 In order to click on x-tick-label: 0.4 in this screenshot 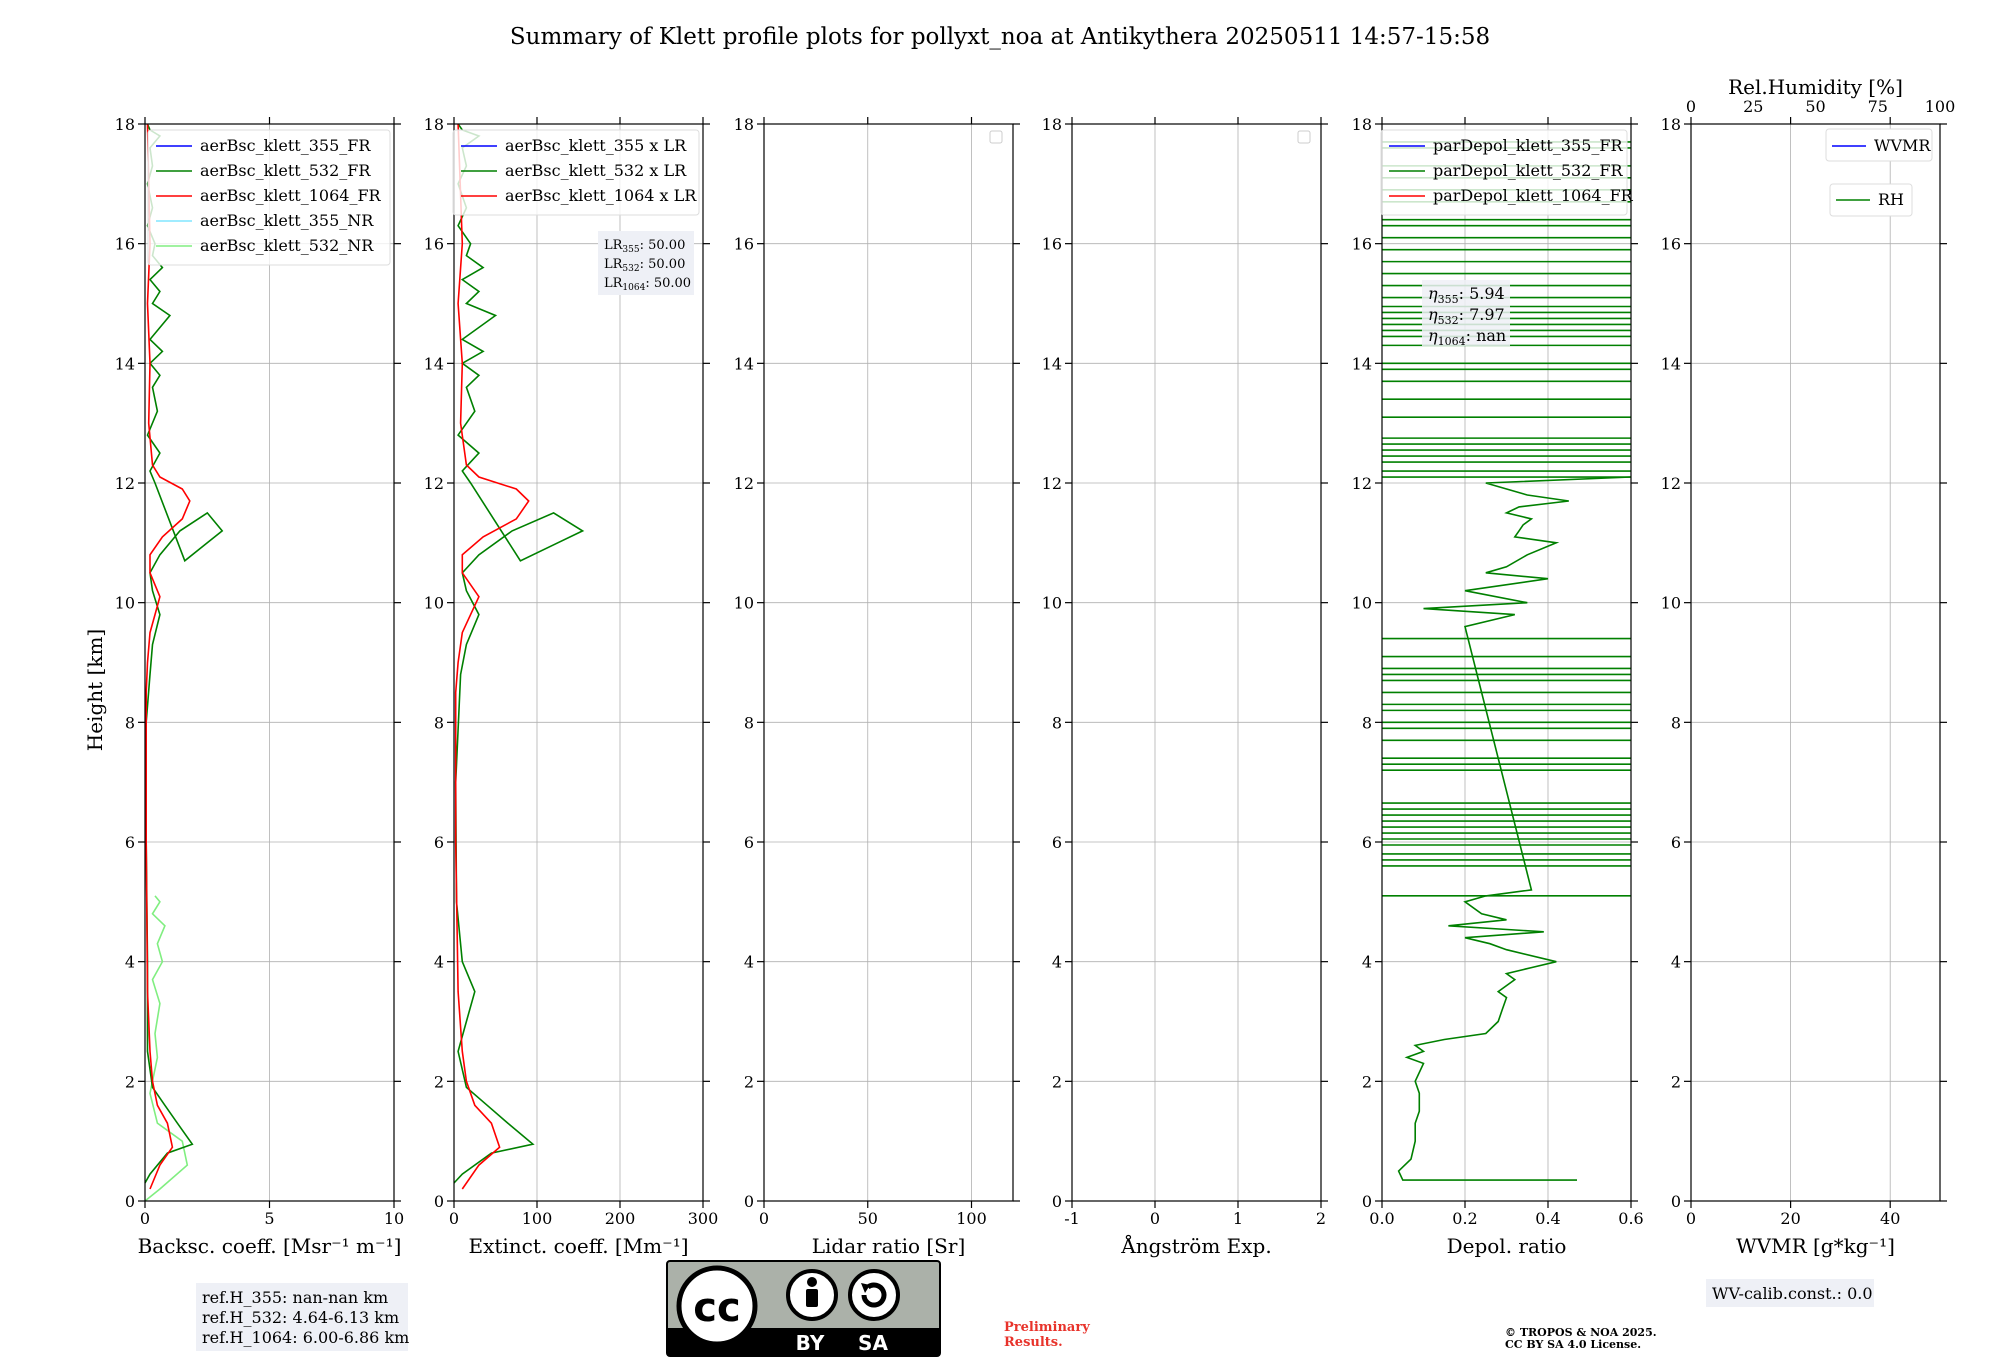, I will do `click(1547, 1218)`.